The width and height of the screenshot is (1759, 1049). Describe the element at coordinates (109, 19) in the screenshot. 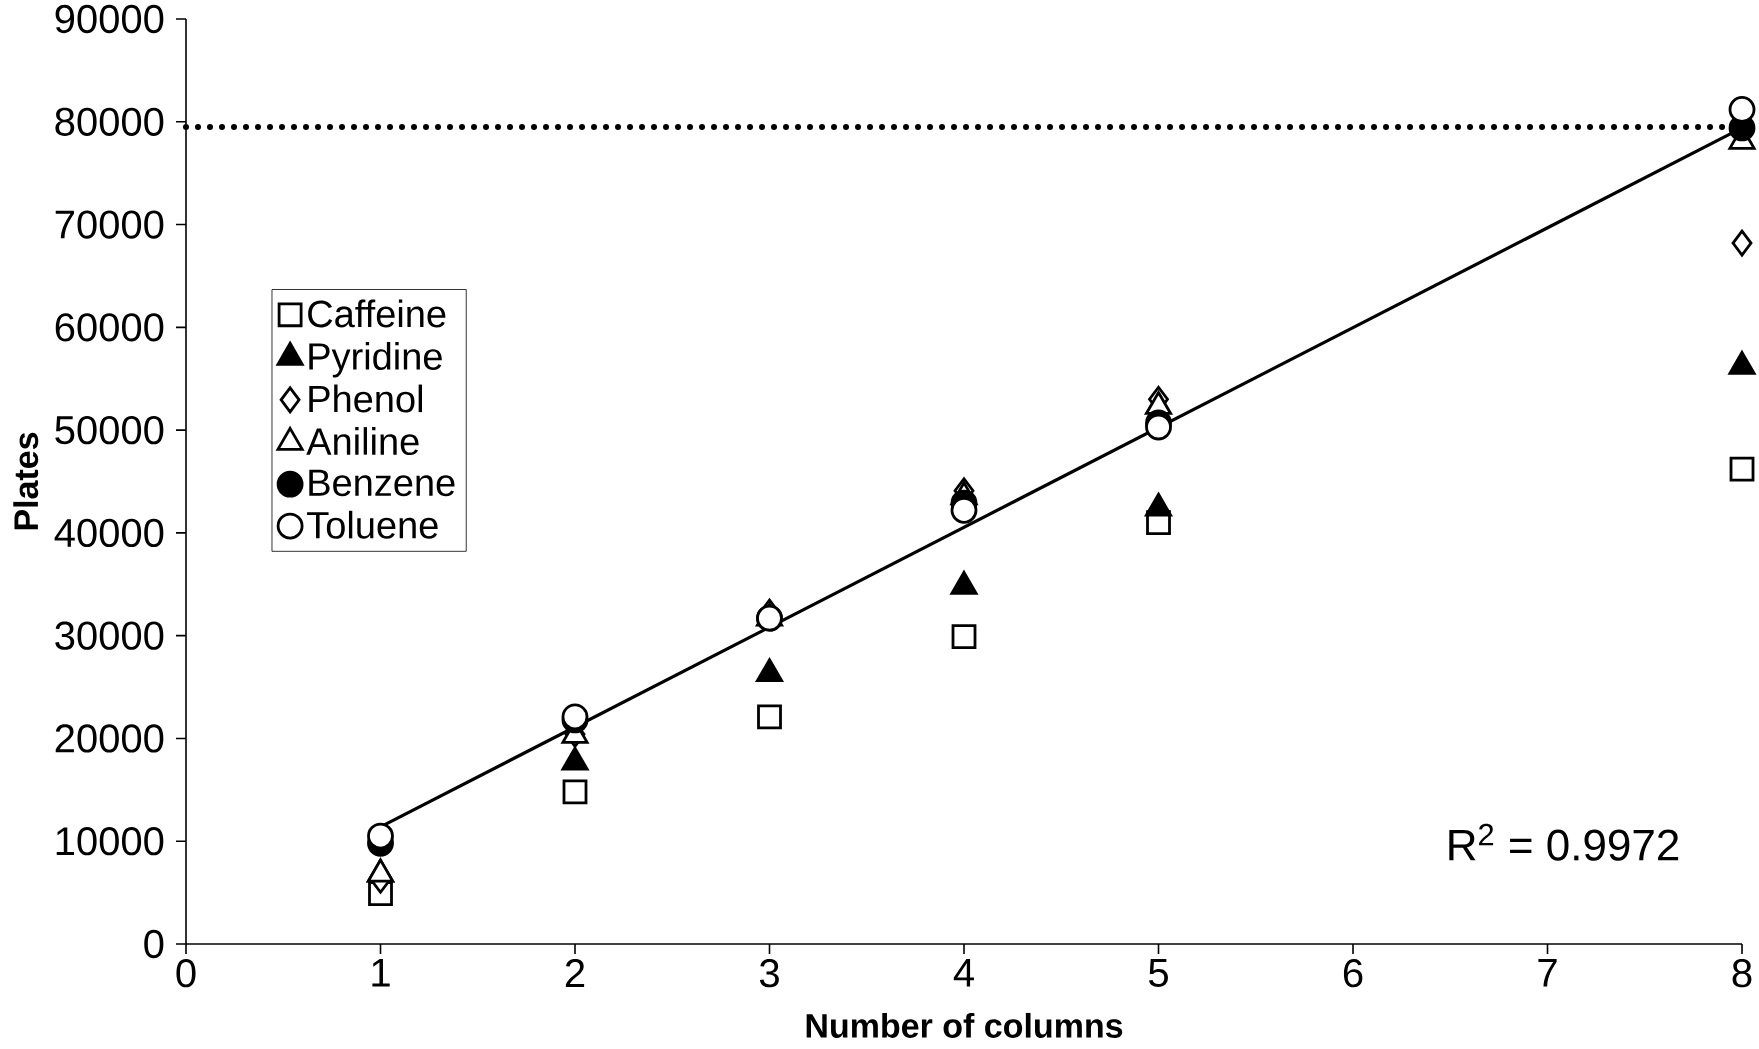

I see `y-tick-label: 90000` at that location.